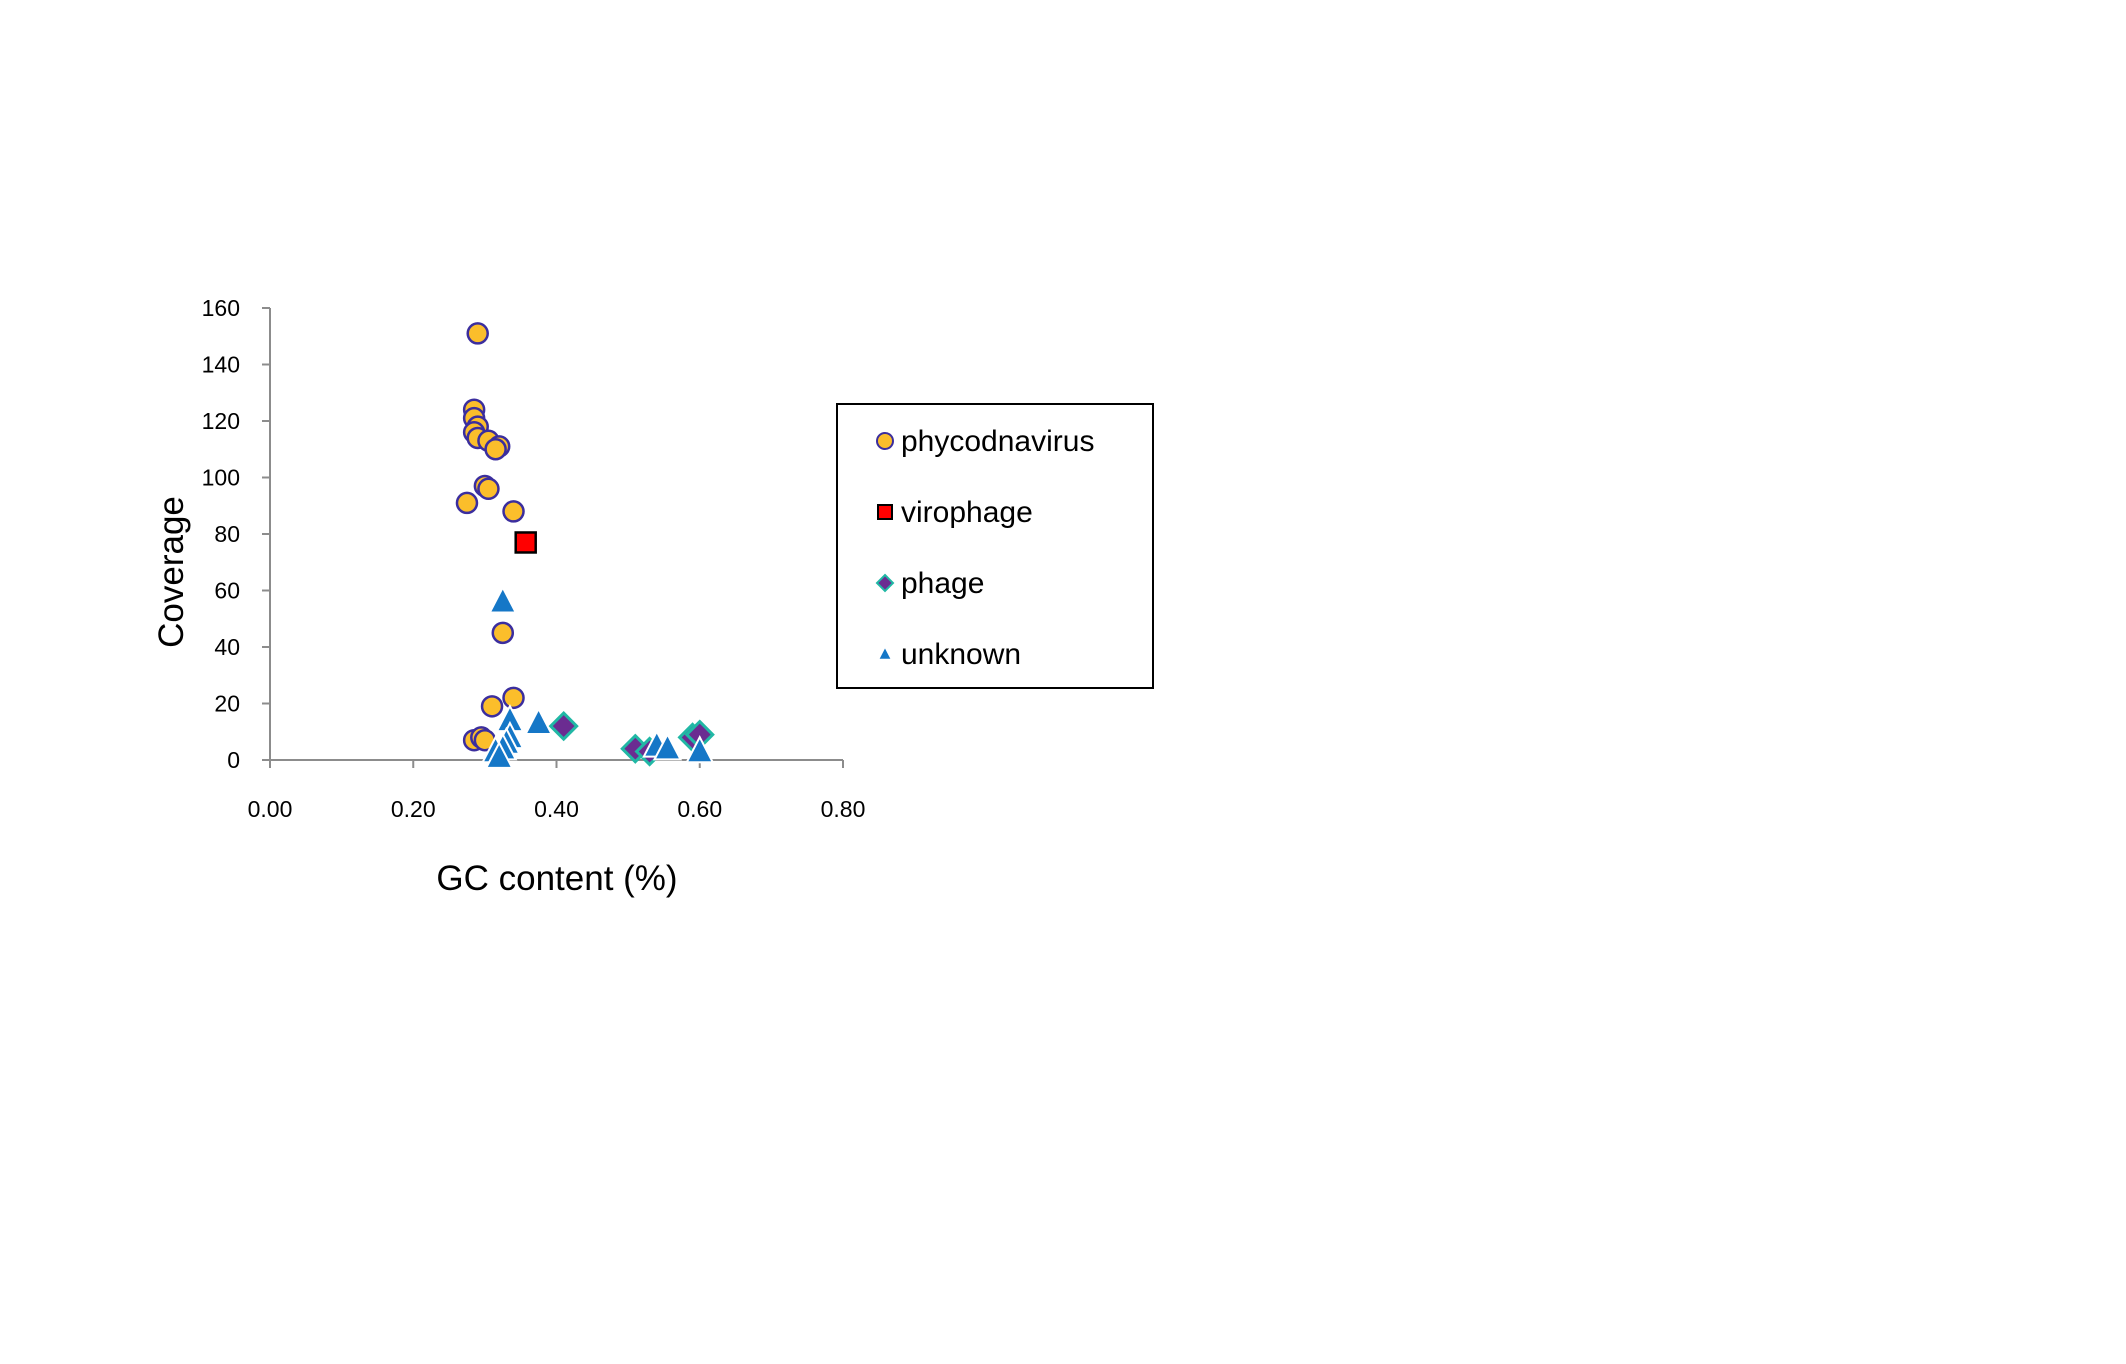  Describe the element at coordinates (699, 809) in the screenshot. I see `x-tick-label: 0.60` at that location.